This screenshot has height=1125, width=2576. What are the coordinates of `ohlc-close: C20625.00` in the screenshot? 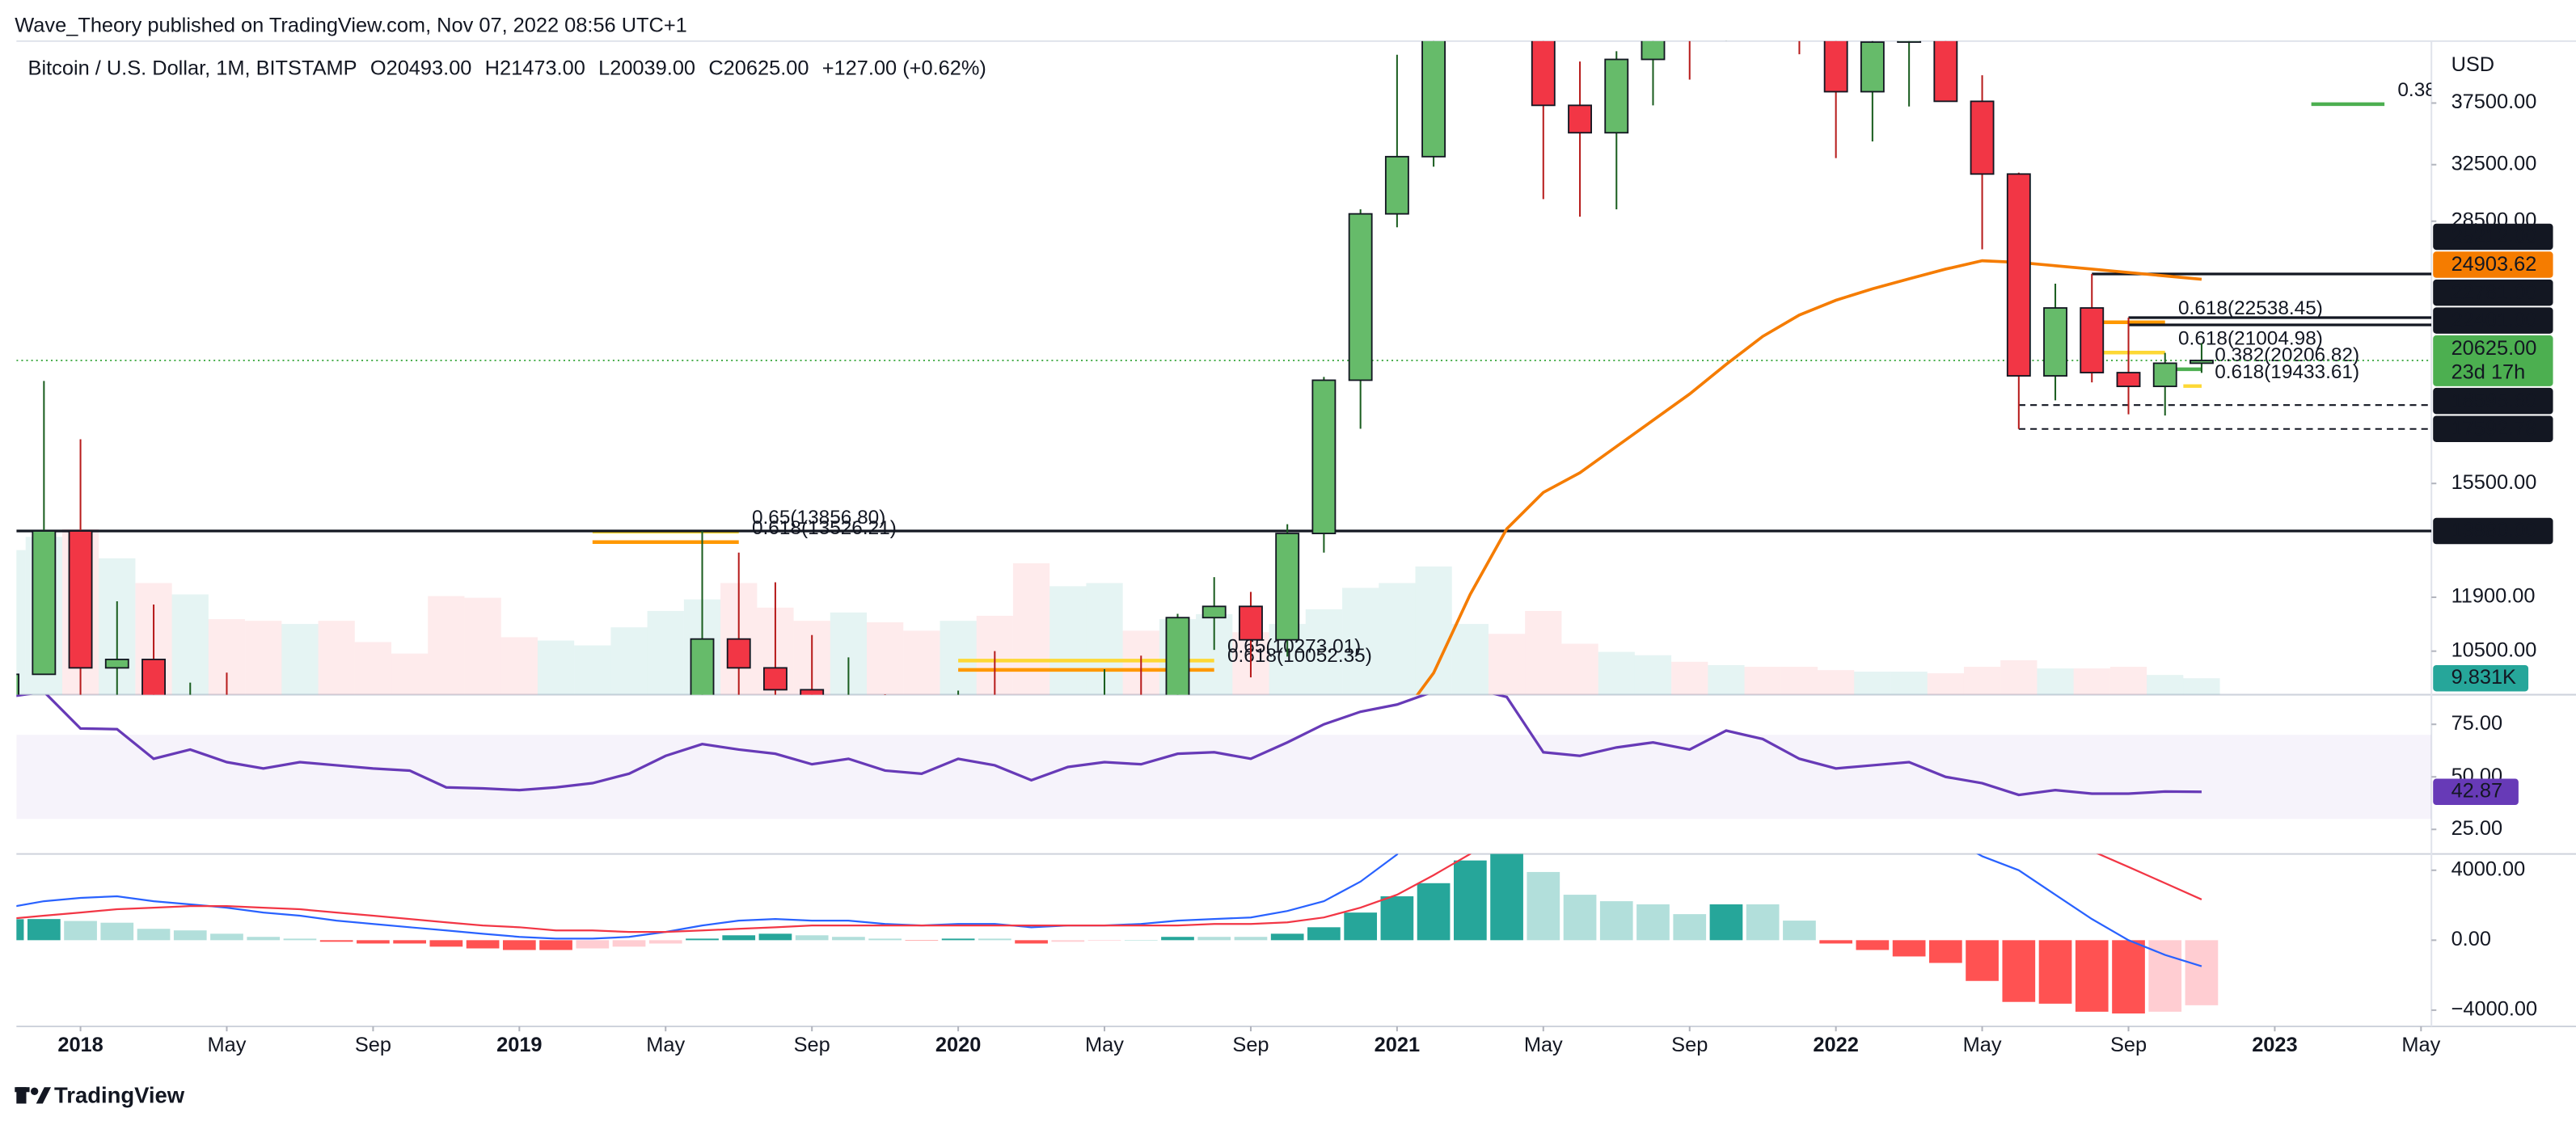 It's located at (758, 68).